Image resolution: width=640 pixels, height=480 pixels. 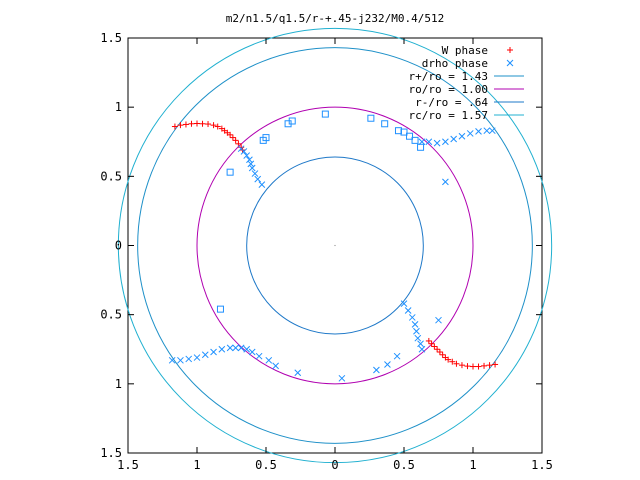 I want to click on origin-dot, so click(x=335, y=245).